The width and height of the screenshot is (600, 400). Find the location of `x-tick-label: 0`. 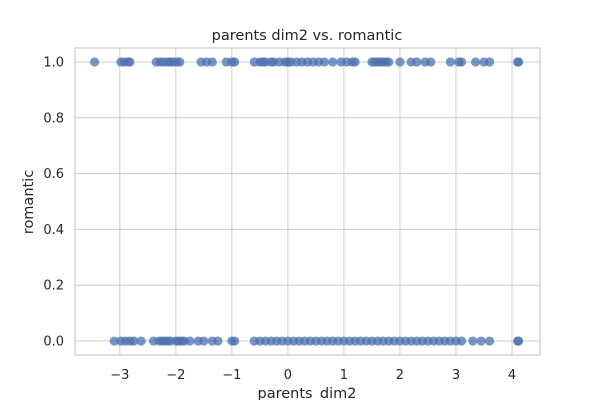

x-tick-label: 0 is located at coordinates (288, 375).